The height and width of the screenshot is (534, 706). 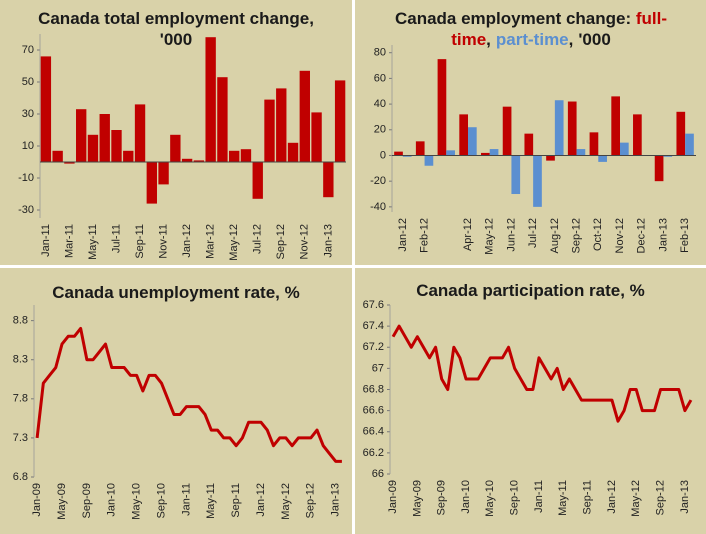 I want to click on x-tick-label: Nov-11, so click(x=163, y=241).